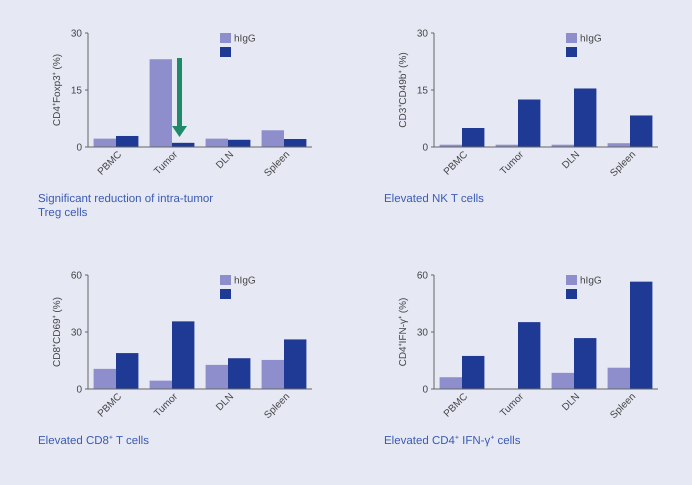 The width and height of the screenshot is (692, 485). I want to click on text: Elevated CD8⁺ T cells, so click(94, 441).